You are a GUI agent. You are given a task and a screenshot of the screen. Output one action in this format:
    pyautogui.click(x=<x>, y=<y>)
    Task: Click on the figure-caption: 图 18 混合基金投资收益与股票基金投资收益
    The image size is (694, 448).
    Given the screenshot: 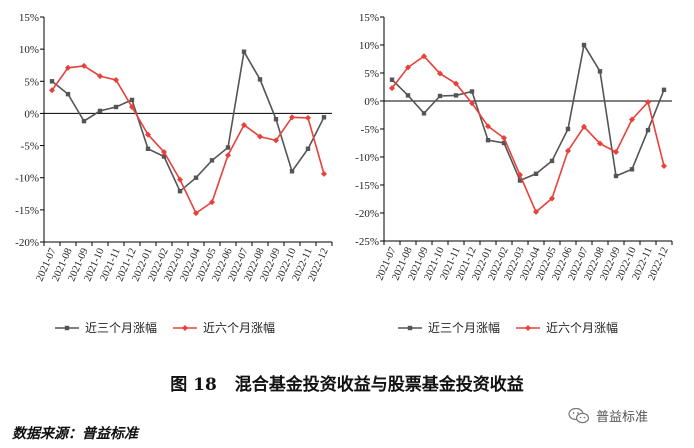 What is the action you would take?
    pyautogui.click(x=347, y=382)
    